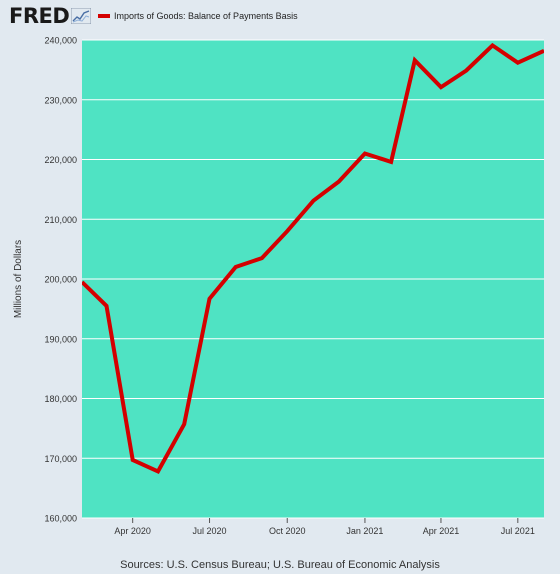 The width and height of the screenshot is (560, 574). What do you see at coordinates (210, 531) in the screenshot?
I see `x-tick-label: Jul 2020` at bounding box center [210, 531].